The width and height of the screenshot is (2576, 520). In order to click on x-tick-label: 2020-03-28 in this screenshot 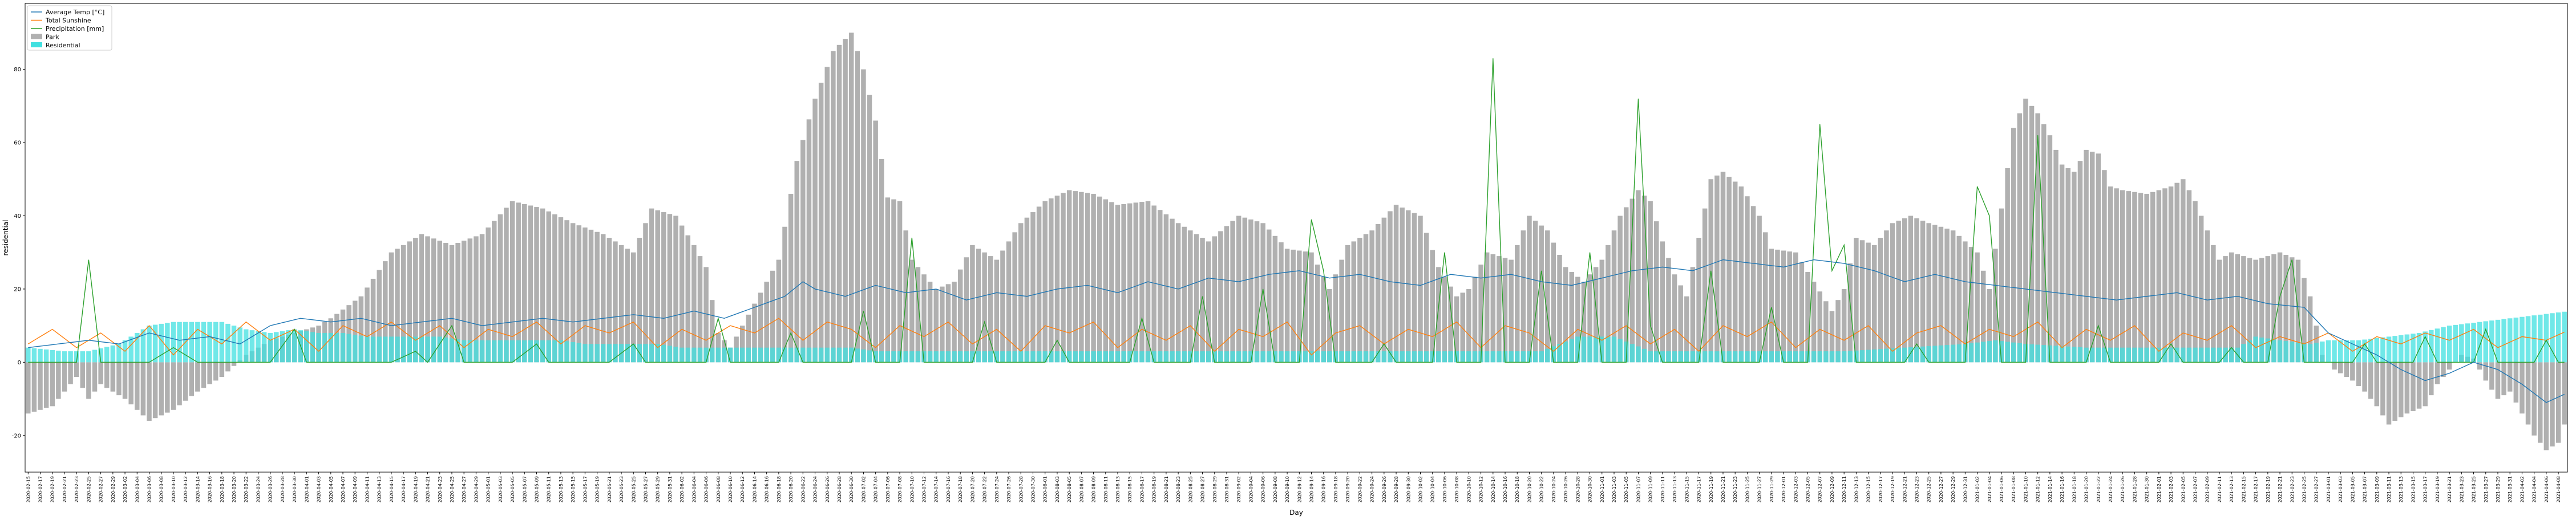, I will do `click(282, 489)`.